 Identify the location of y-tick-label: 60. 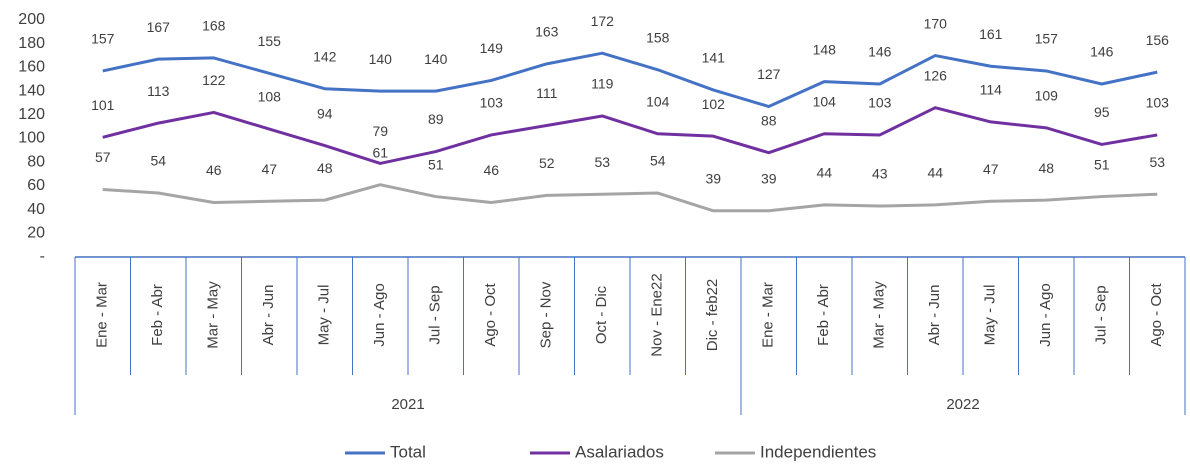
(36, 185).